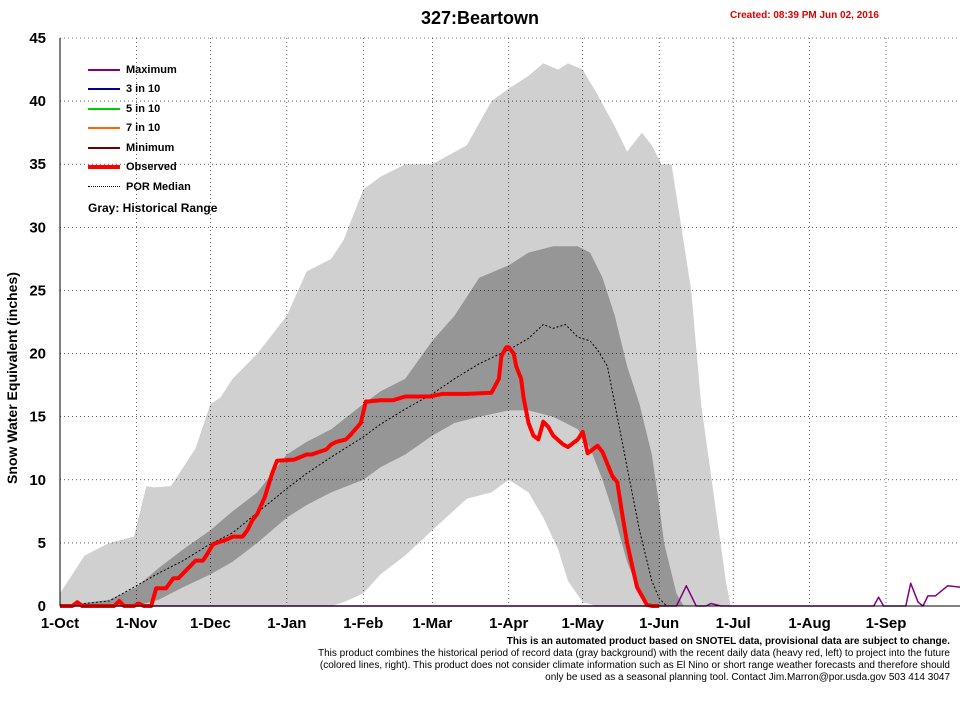 Image resolution: width=960 pixels, height=714 pixels. I want to click on legend-label: 7 in 10, so click(143, 128).